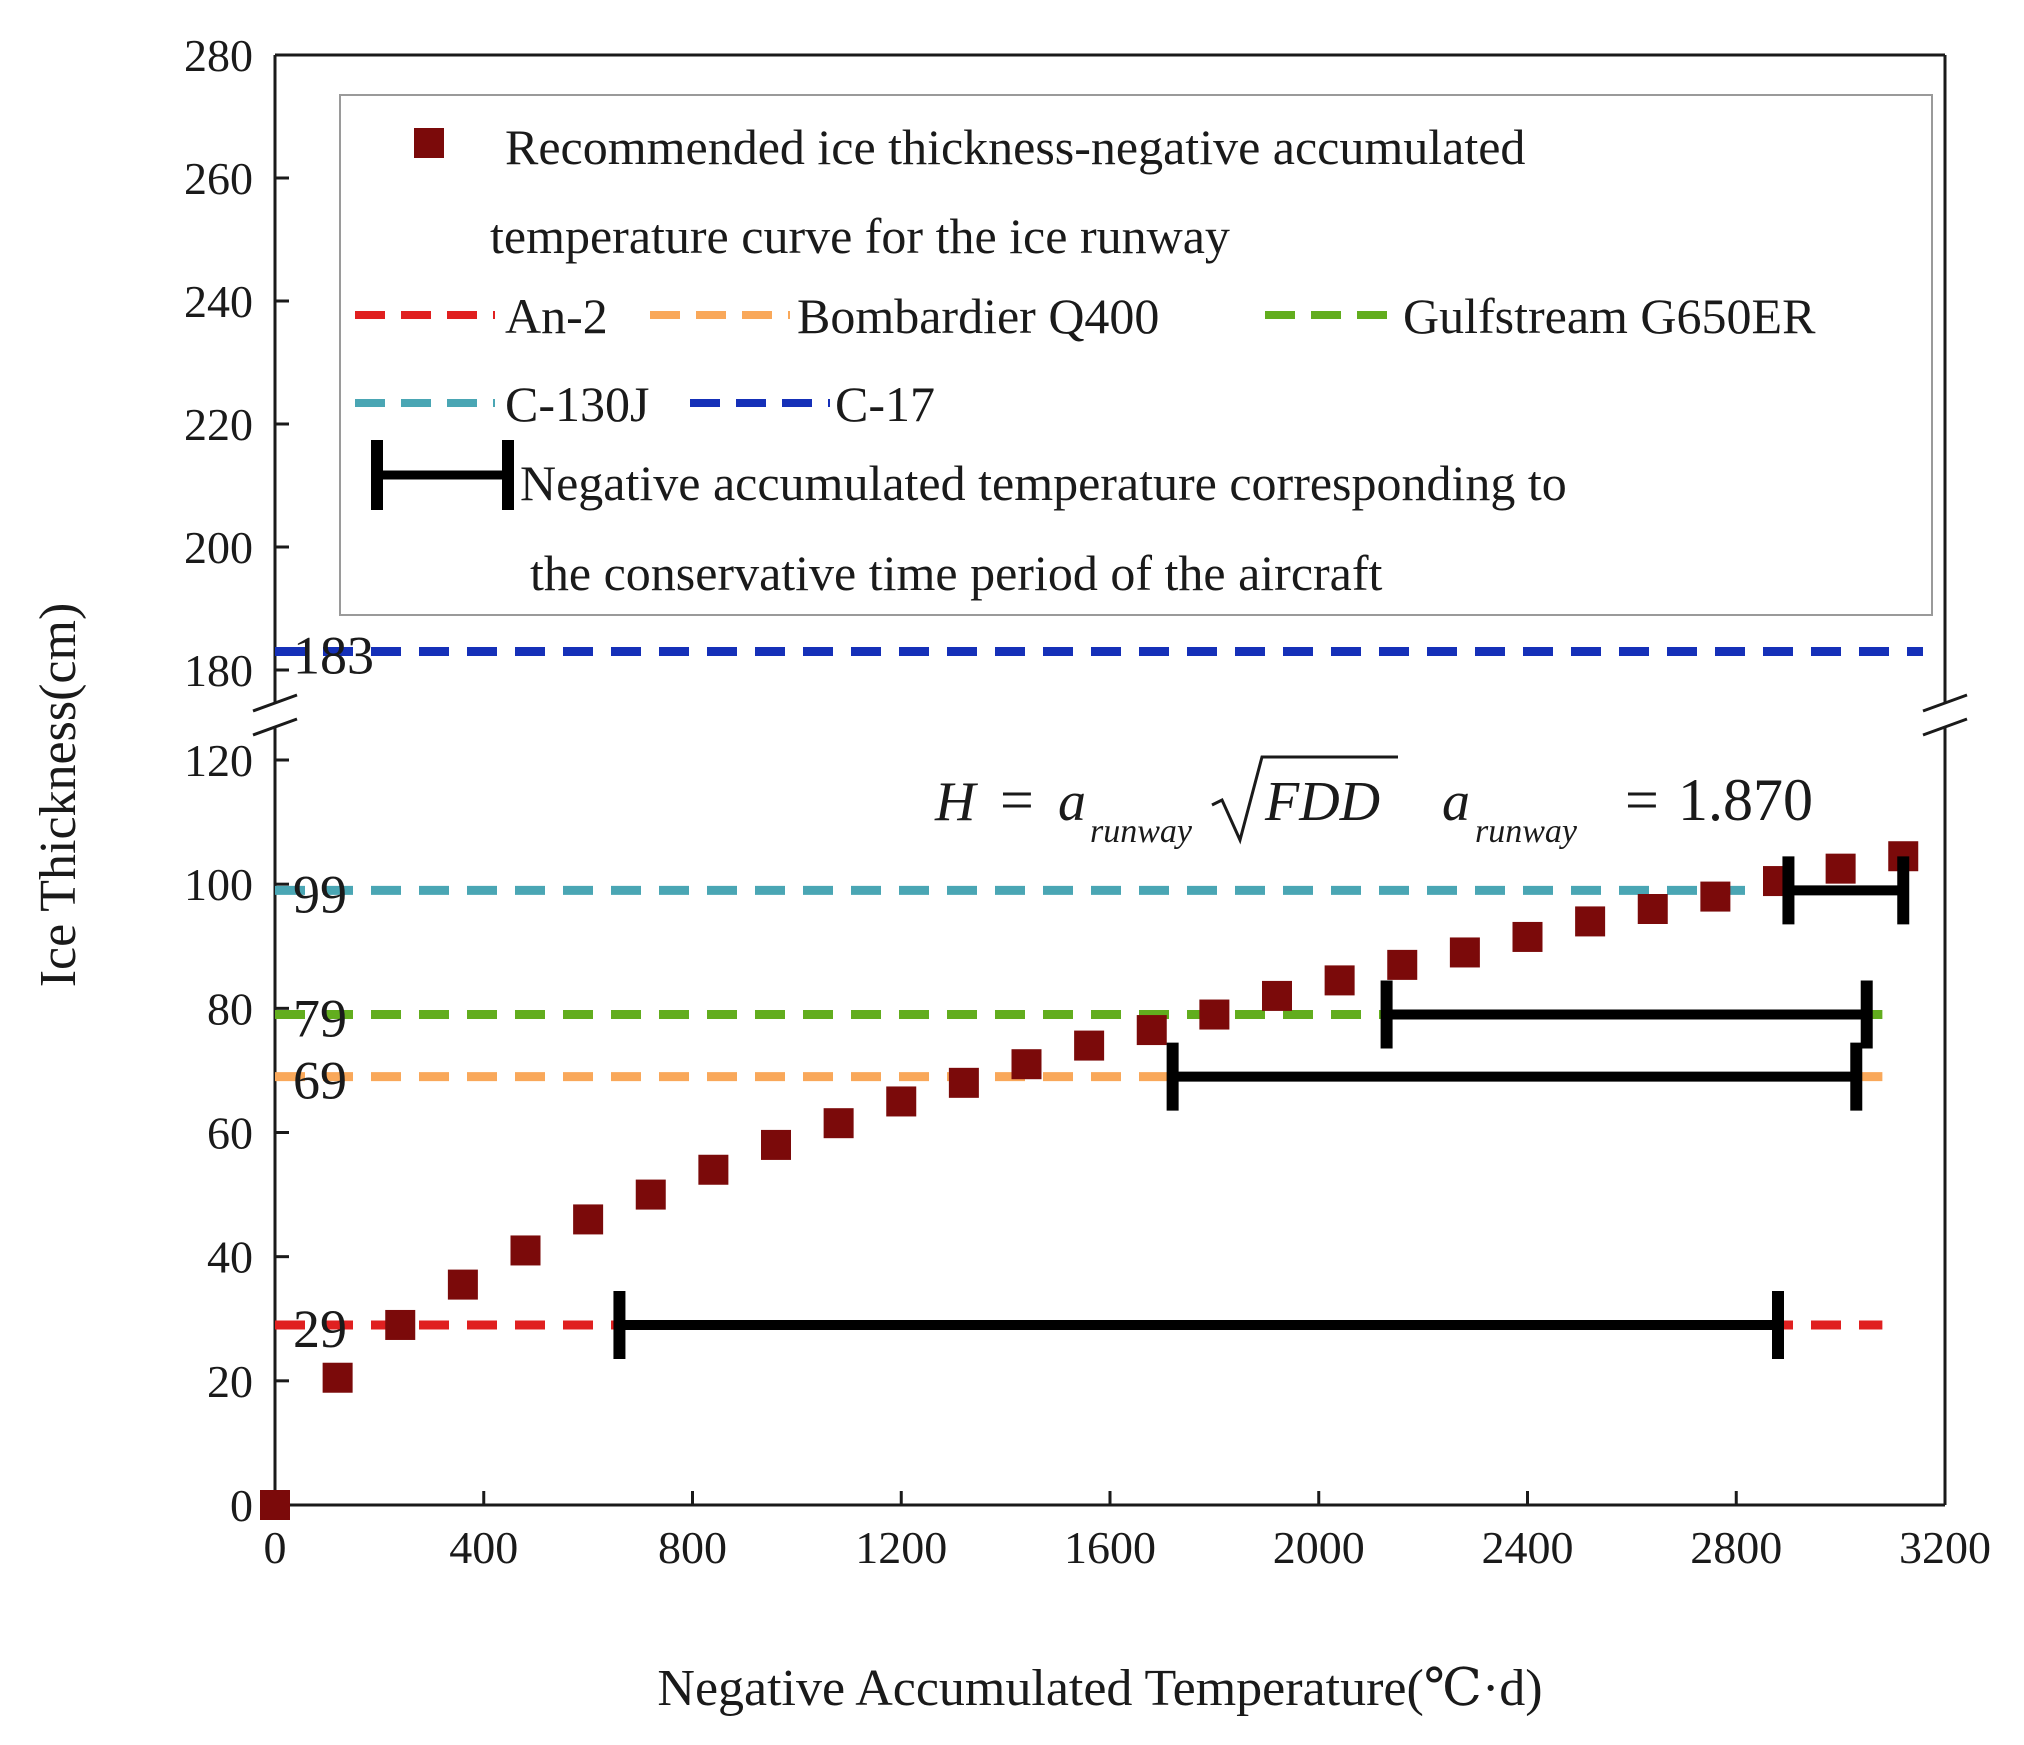 This screenshot has width=2024, height=1745. I want to click on y-tick-label: 40, so click(230, 1257).